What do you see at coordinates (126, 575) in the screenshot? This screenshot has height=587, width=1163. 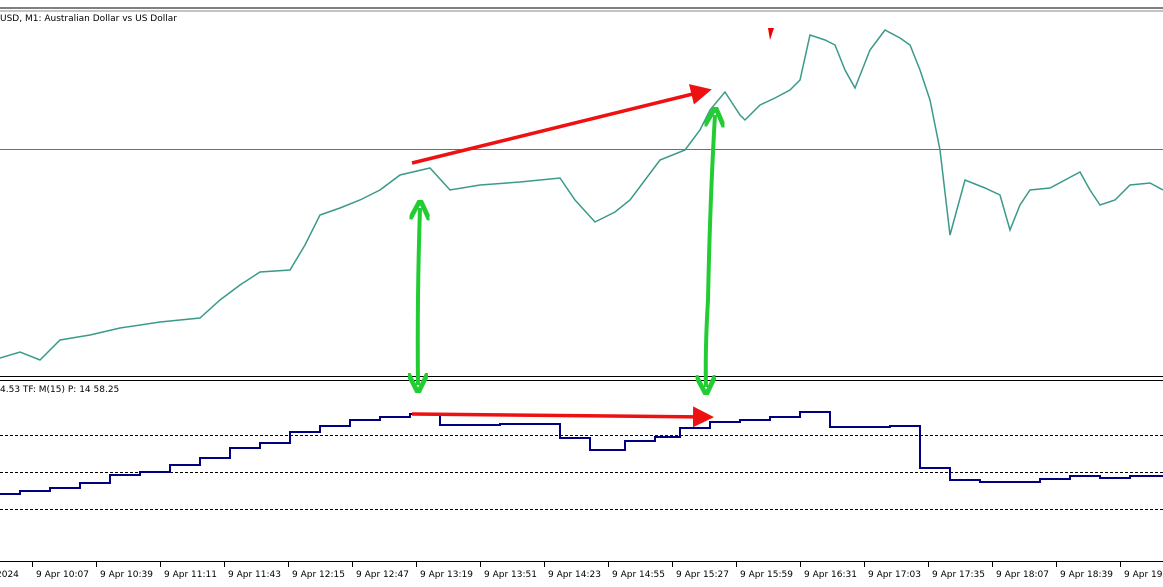 I see `time-label: 9 Apr 10:39` at bounding box center [126, 575].